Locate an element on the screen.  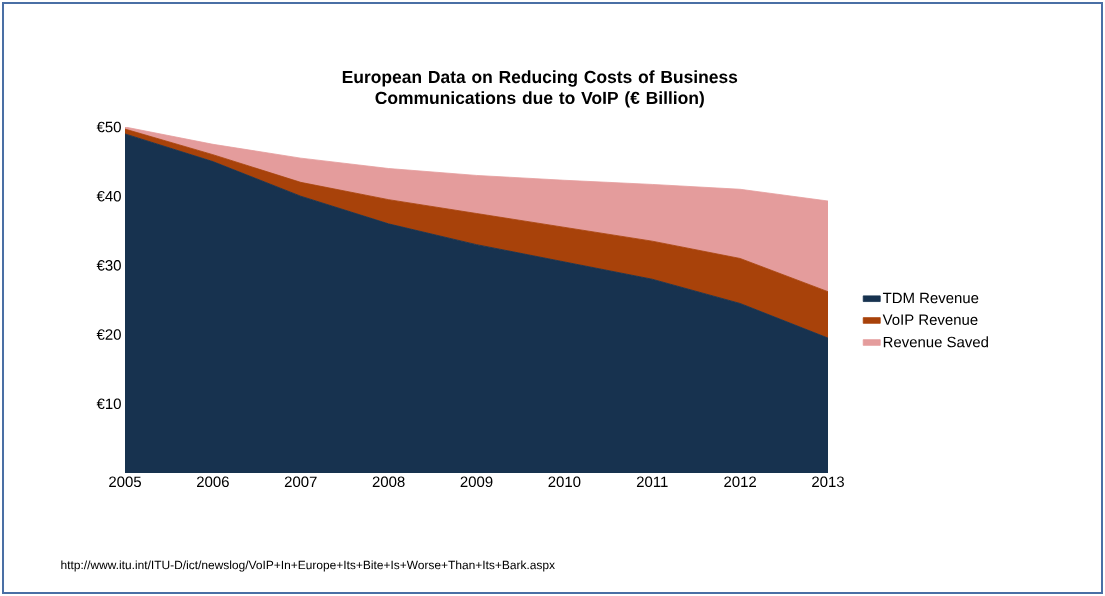
x-tick-label: 2007 is located at coordinates (300, 482).